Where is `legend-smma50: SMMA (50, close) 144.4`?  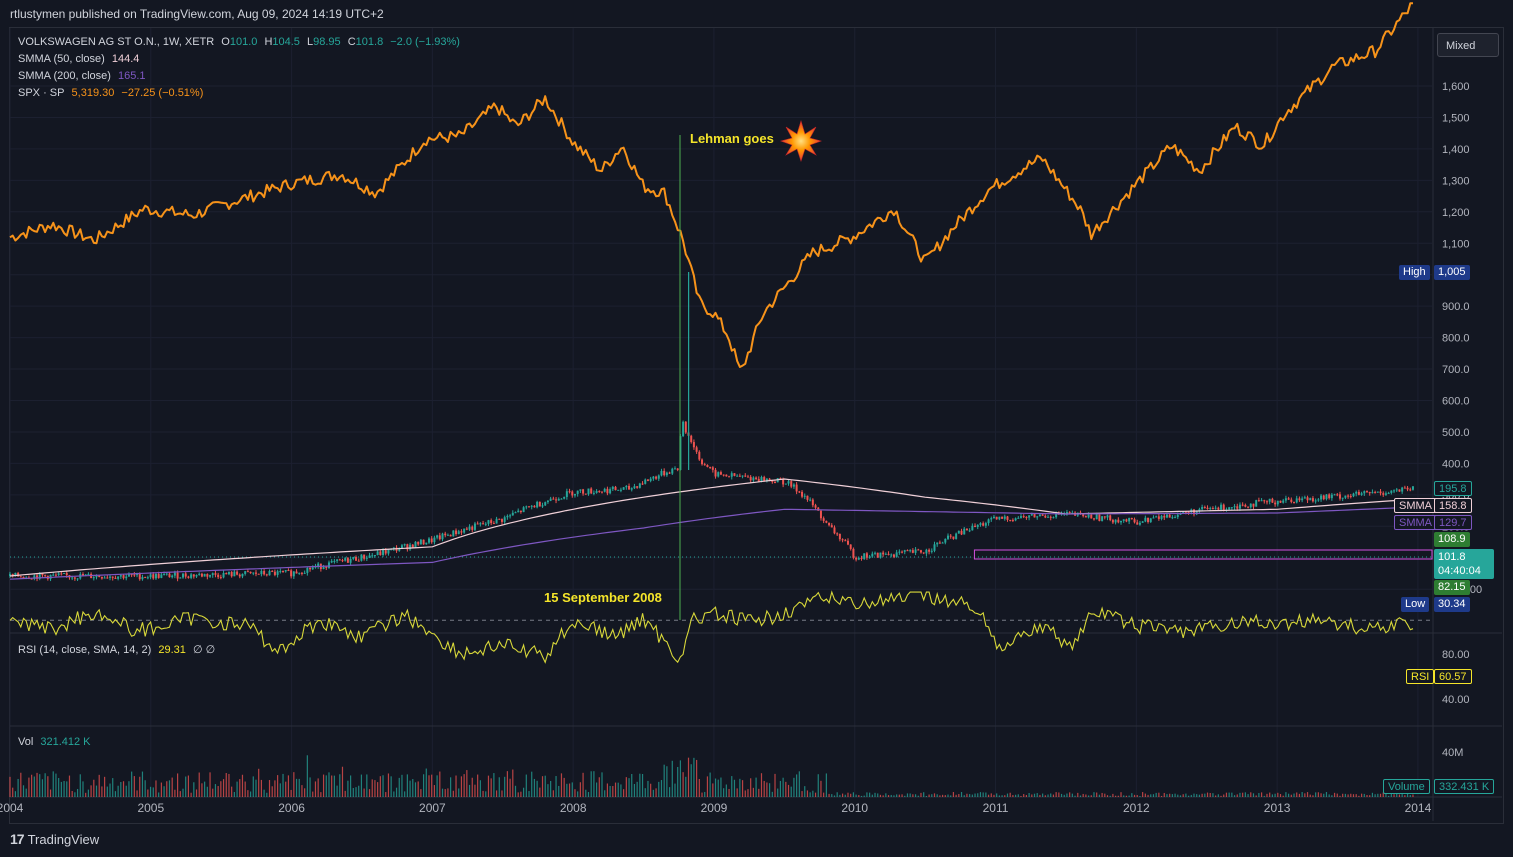 legend-smma50: SMMA (50, close) 144.4 is located at coordinates (80, 59).